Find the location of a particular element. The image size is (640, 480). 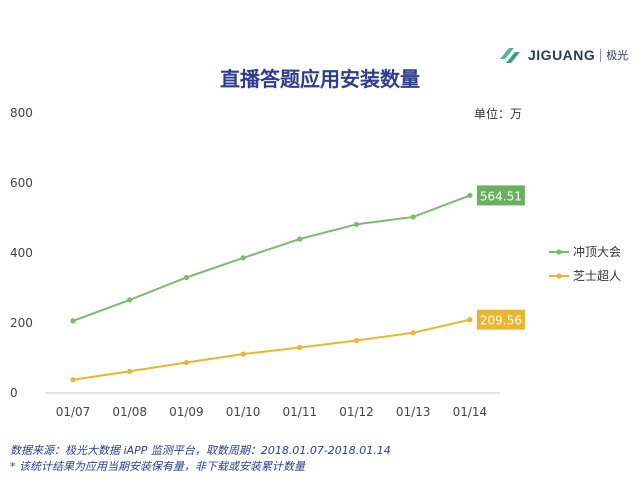

y-tick-label: 800 is located at coordinates (21, 113).